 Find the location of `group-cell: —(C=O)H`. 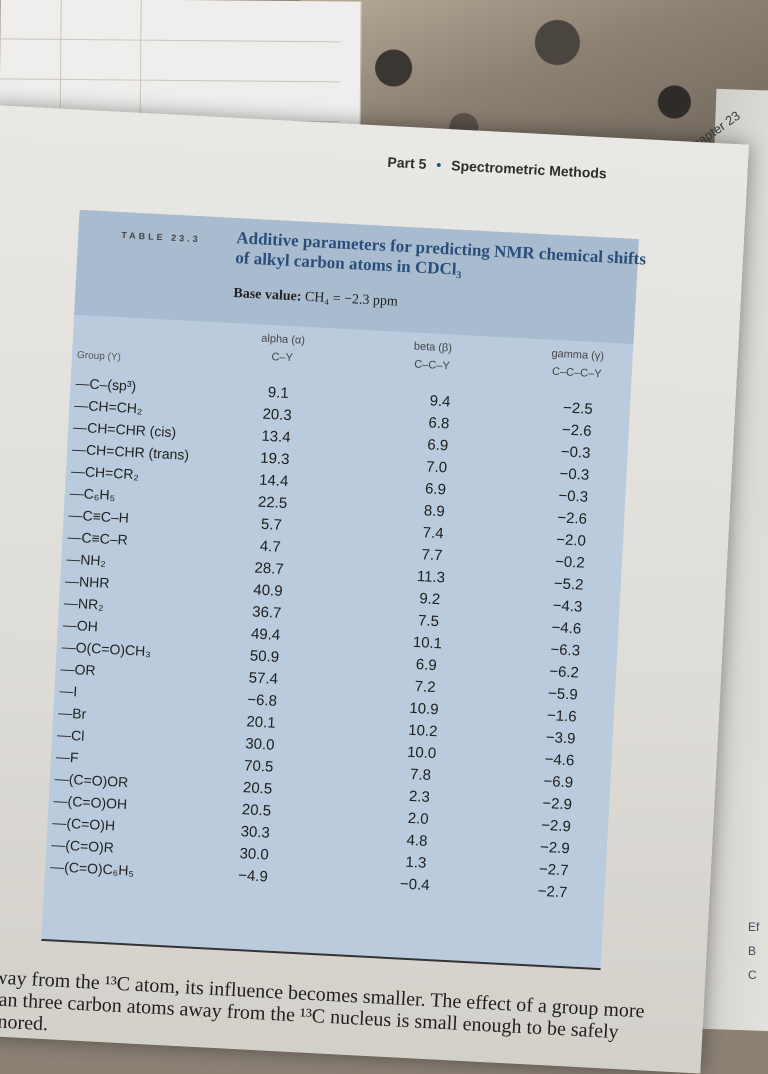

group-cell: —(C=O)H is located at coordinates (84, 824).